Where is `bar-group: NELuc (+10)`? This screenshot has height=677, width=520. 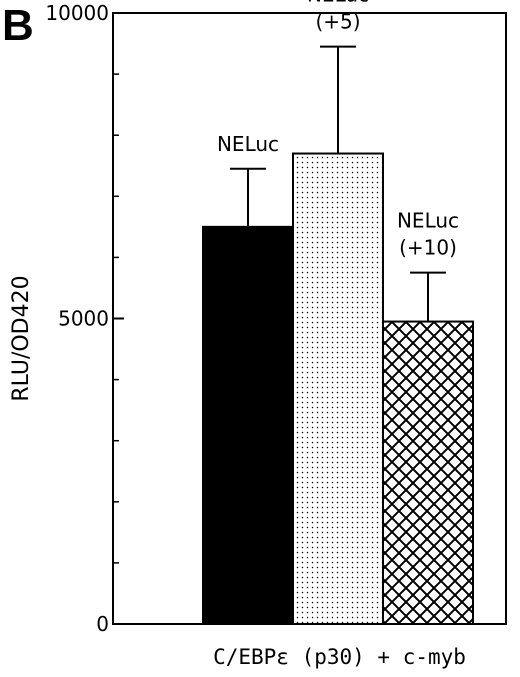 bar-group: NELuc (+10) is located at coordinates (428, 417).